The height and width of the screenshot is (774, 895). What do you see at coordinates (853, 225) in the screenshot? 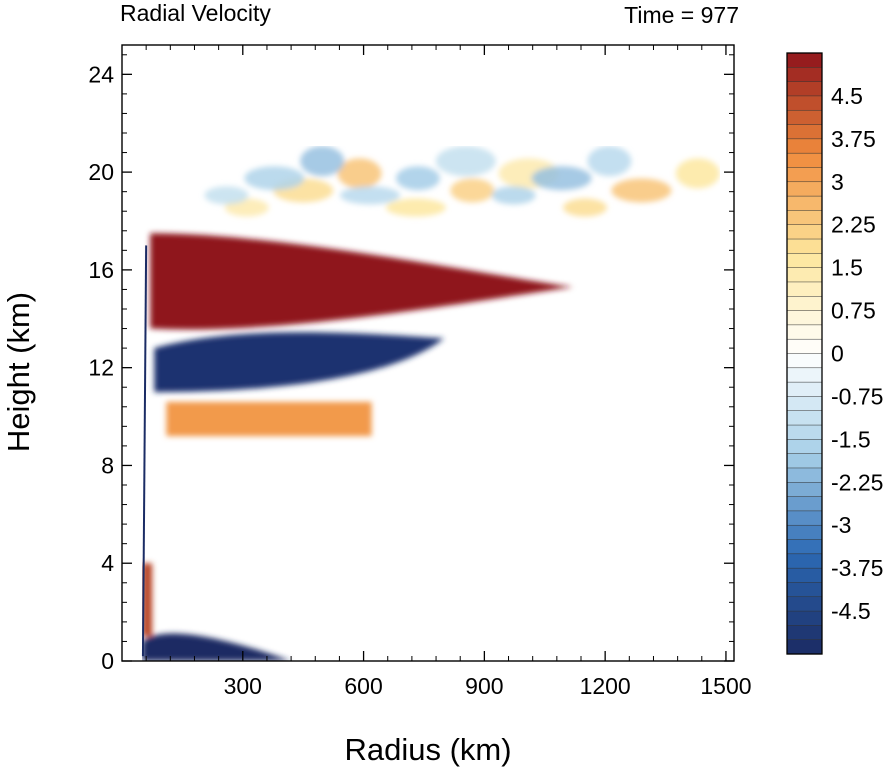
I see `colorbar-label: 2.25` at bounding box center [853, 225].